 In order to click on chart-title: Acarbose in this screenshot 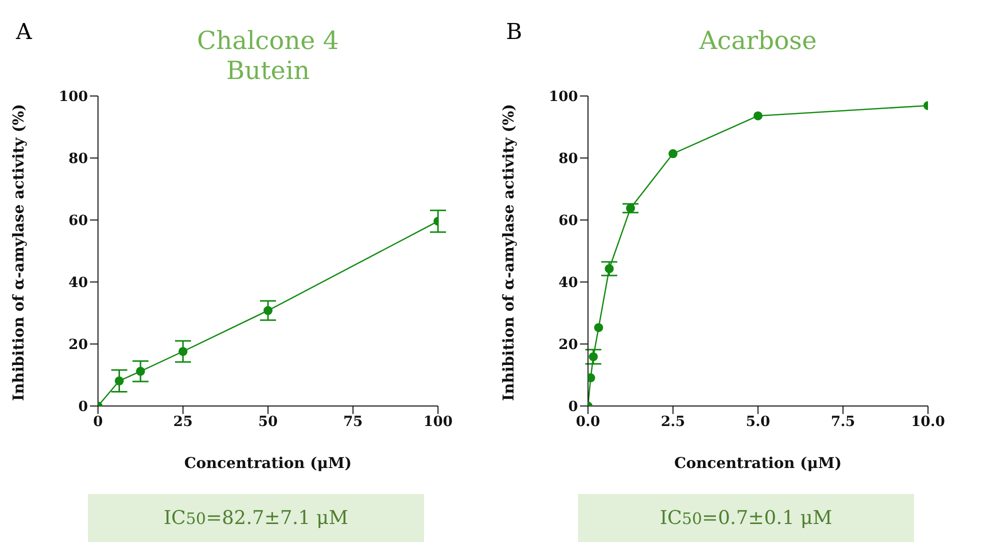, I will do `click(758, 41)`.